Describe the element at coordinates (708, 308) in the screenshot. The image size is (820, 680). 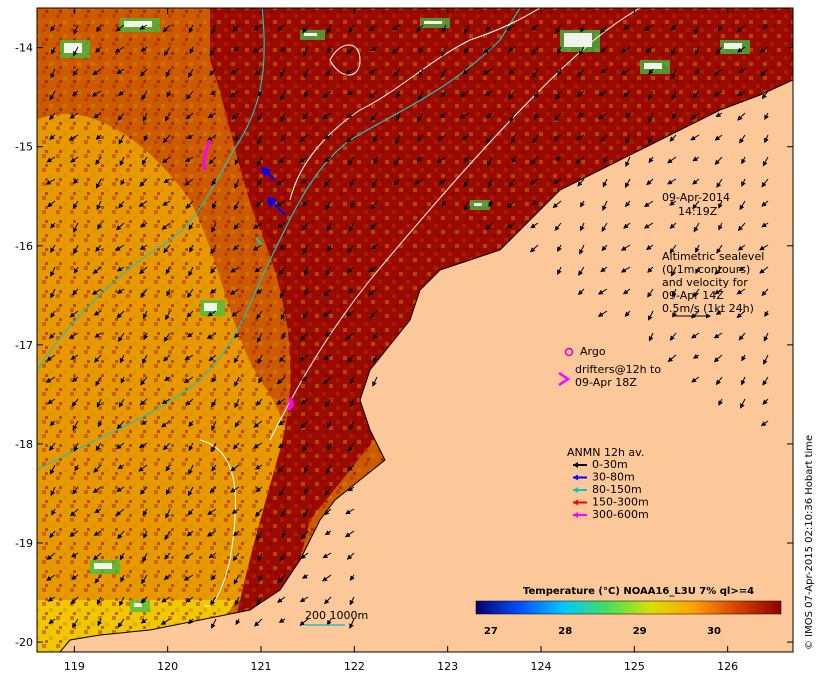
I see `altimetry-line: 0.5m/s (1kt 24h)` at that location.